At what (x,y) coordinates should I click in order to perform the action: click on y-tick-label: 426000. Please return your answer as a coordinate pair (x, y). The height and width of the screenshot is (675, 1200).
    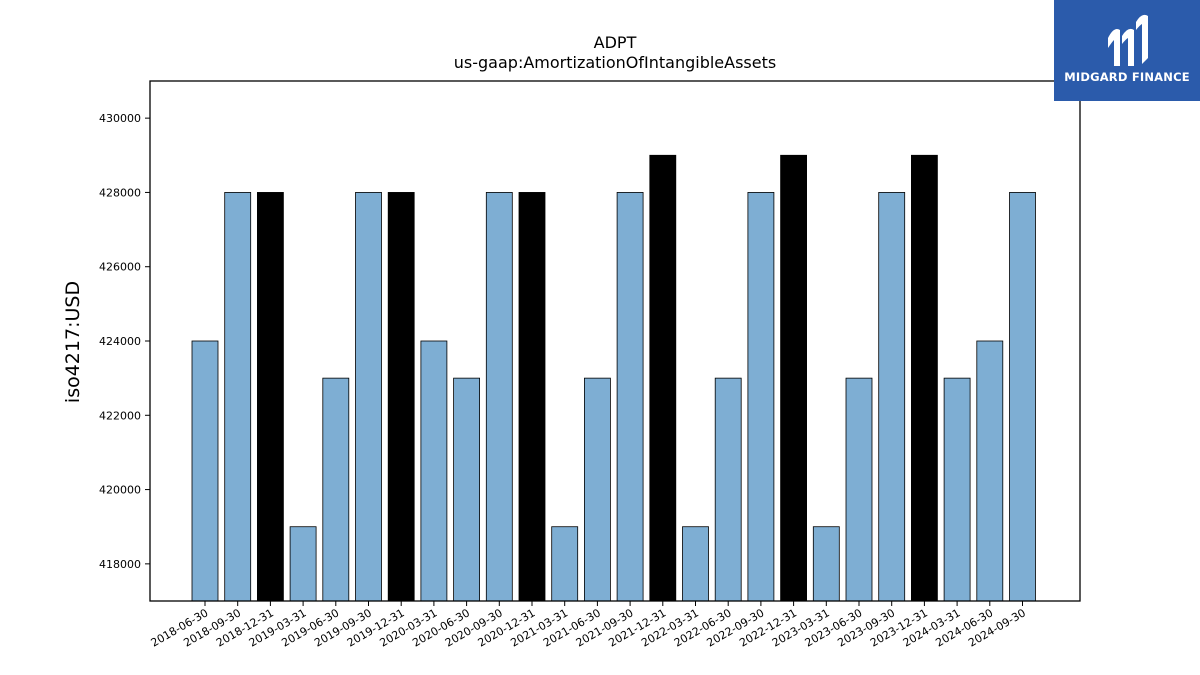
    Looking at the image, I should click on (120, 267).